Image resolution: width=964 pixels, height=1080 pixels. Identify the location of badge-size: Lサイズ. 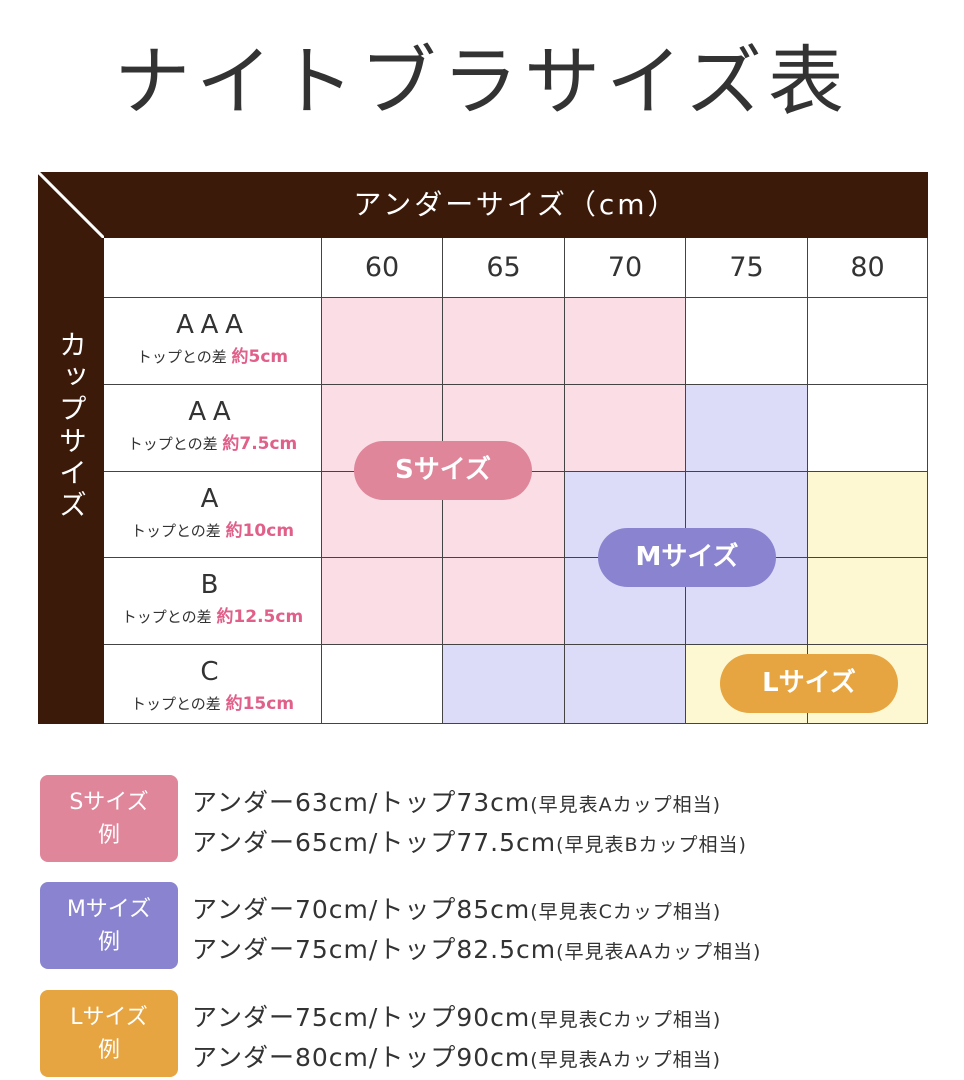
(109, 1017).